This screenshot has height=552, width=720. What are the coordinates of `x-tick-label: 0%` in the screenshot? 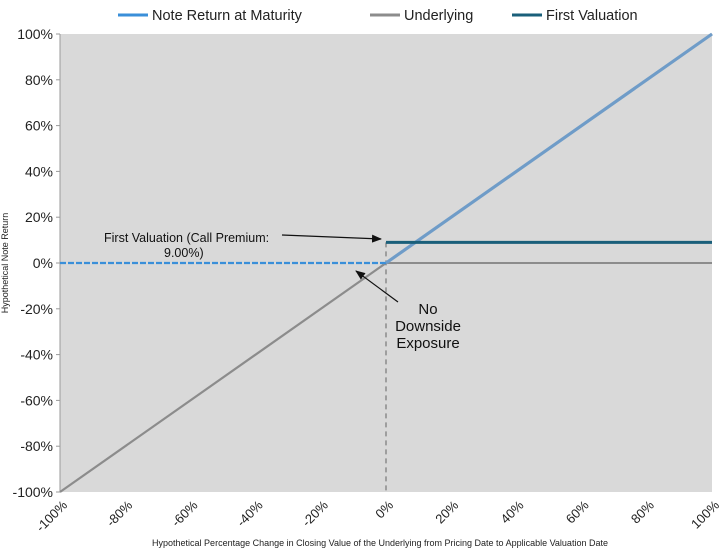 It's located at (384, 509).